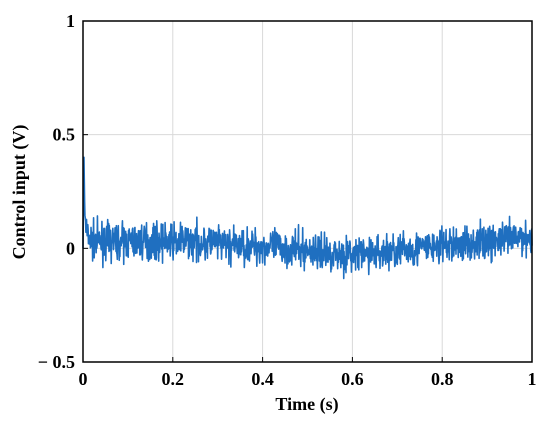 Image resolution: width=550 pixels, height=425 pixels. What do you see at coordinates (83, 379) in the screenshot?
I see `x-tick-label: 0` at bounding box center [83, 379].